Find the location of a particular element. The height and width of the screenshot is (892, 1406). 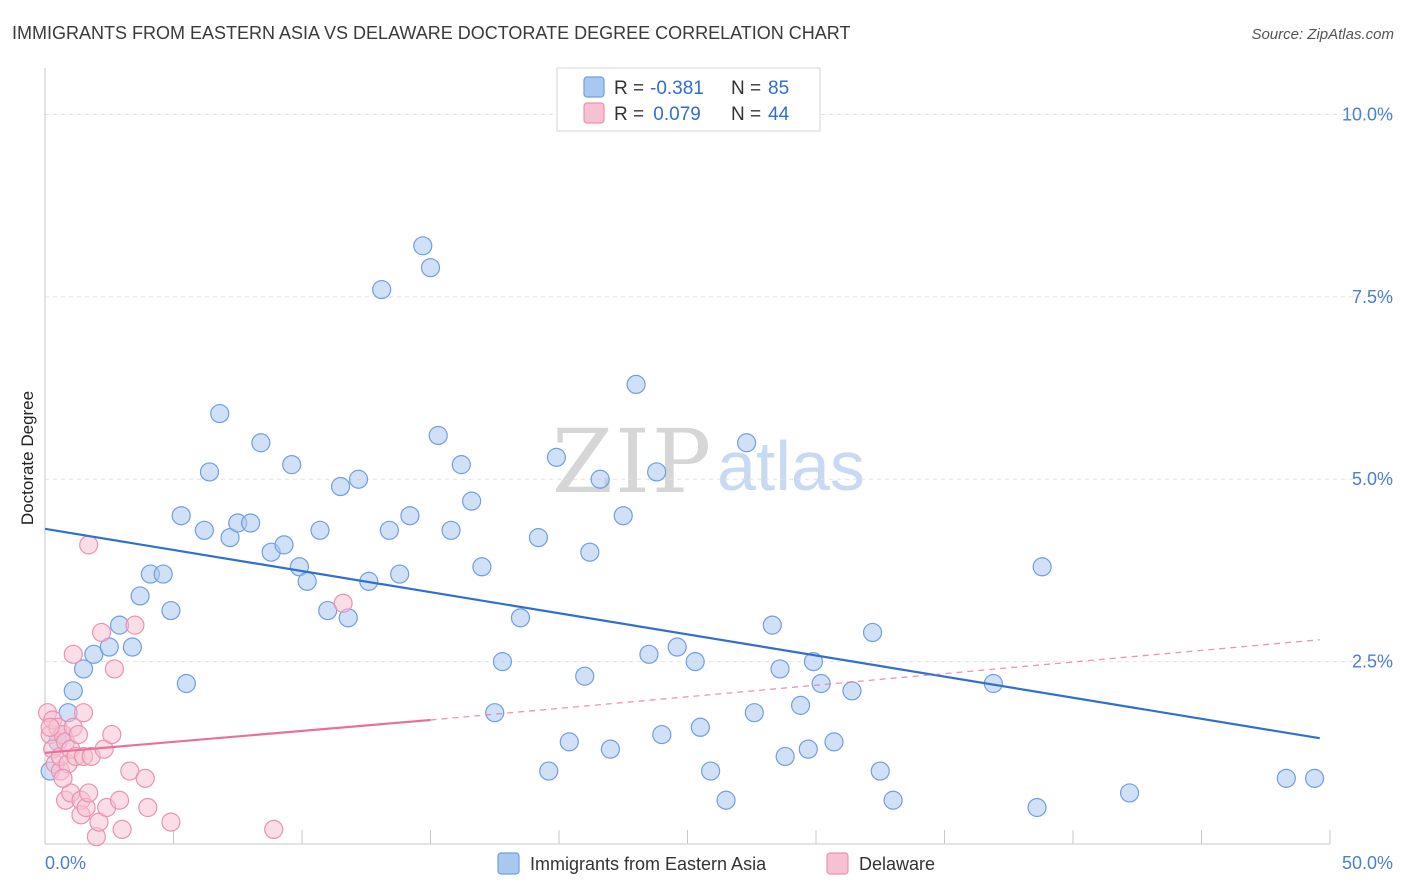

y-tick-label-0: 10.0% is located at coordinates (1367, 114).